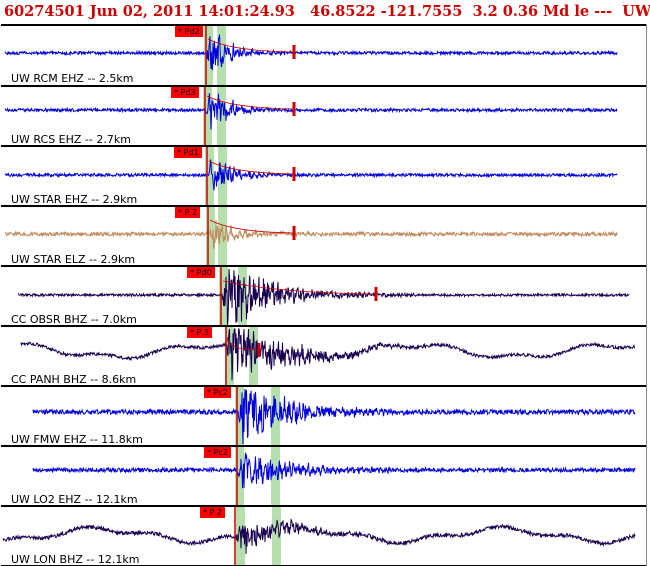 This screenshot has width=650, height=566. I want to click on trace-panel: * Pd0 CC OBSR BHZ -- 7.0km, so click(323, 296).